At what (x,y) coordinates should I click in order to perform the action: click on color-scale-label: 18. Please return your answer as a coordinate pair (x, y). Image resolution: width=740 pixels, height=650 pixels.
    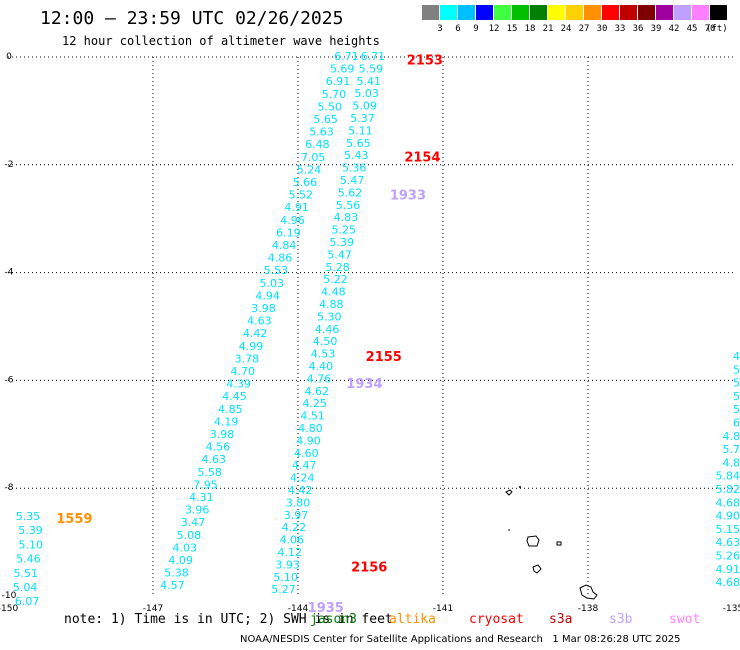
    Looking at the image, I should click on (530, 29).